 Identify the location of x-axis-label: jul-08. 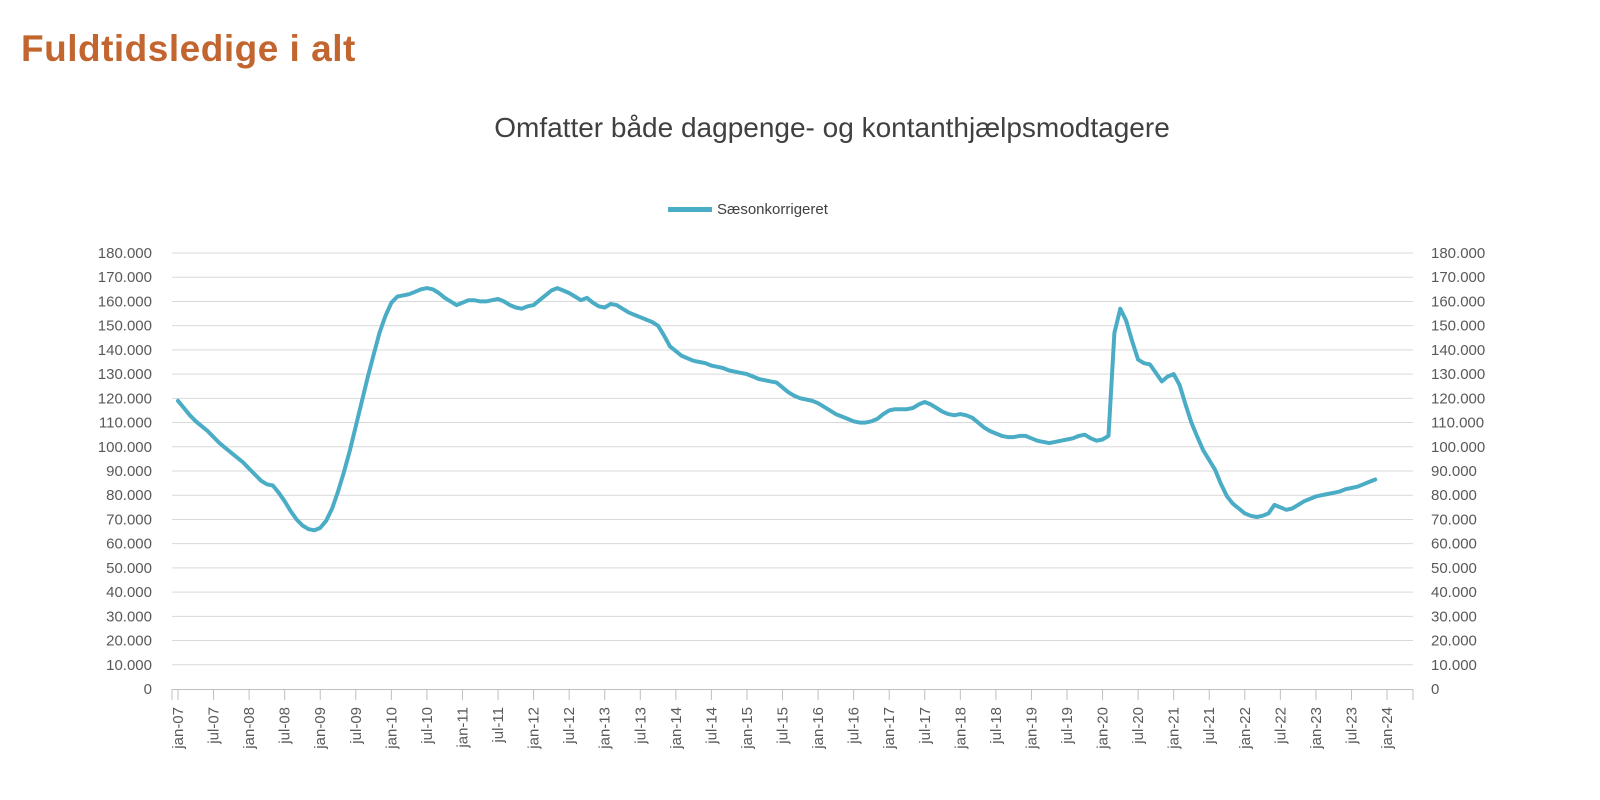
(285, 726).